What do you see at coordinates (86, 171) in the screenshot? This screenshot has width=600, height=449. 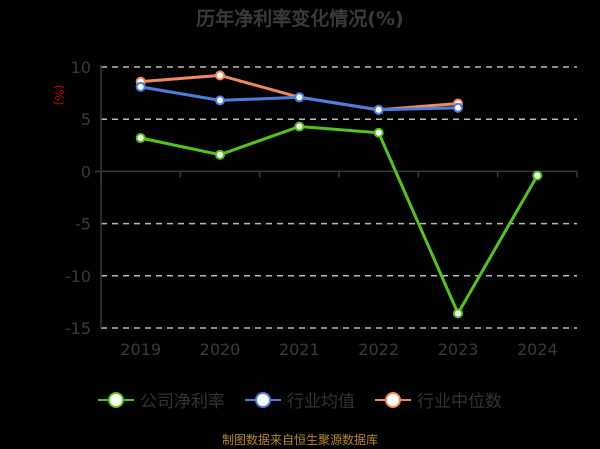 I see `y-tick-label: 0` at bounding box center [86, 171].